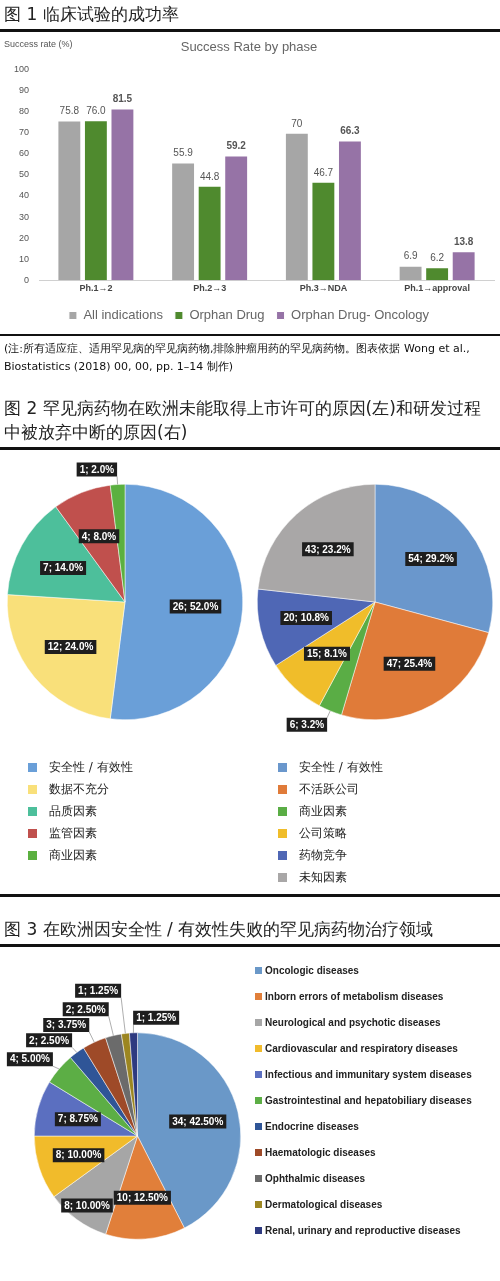 The height and width of the screenshot is (1281, 500). Describe the element at coordinates (323, 288) in the screenshot. I see `x-tick-label: Ph.3→NDA` at that location.